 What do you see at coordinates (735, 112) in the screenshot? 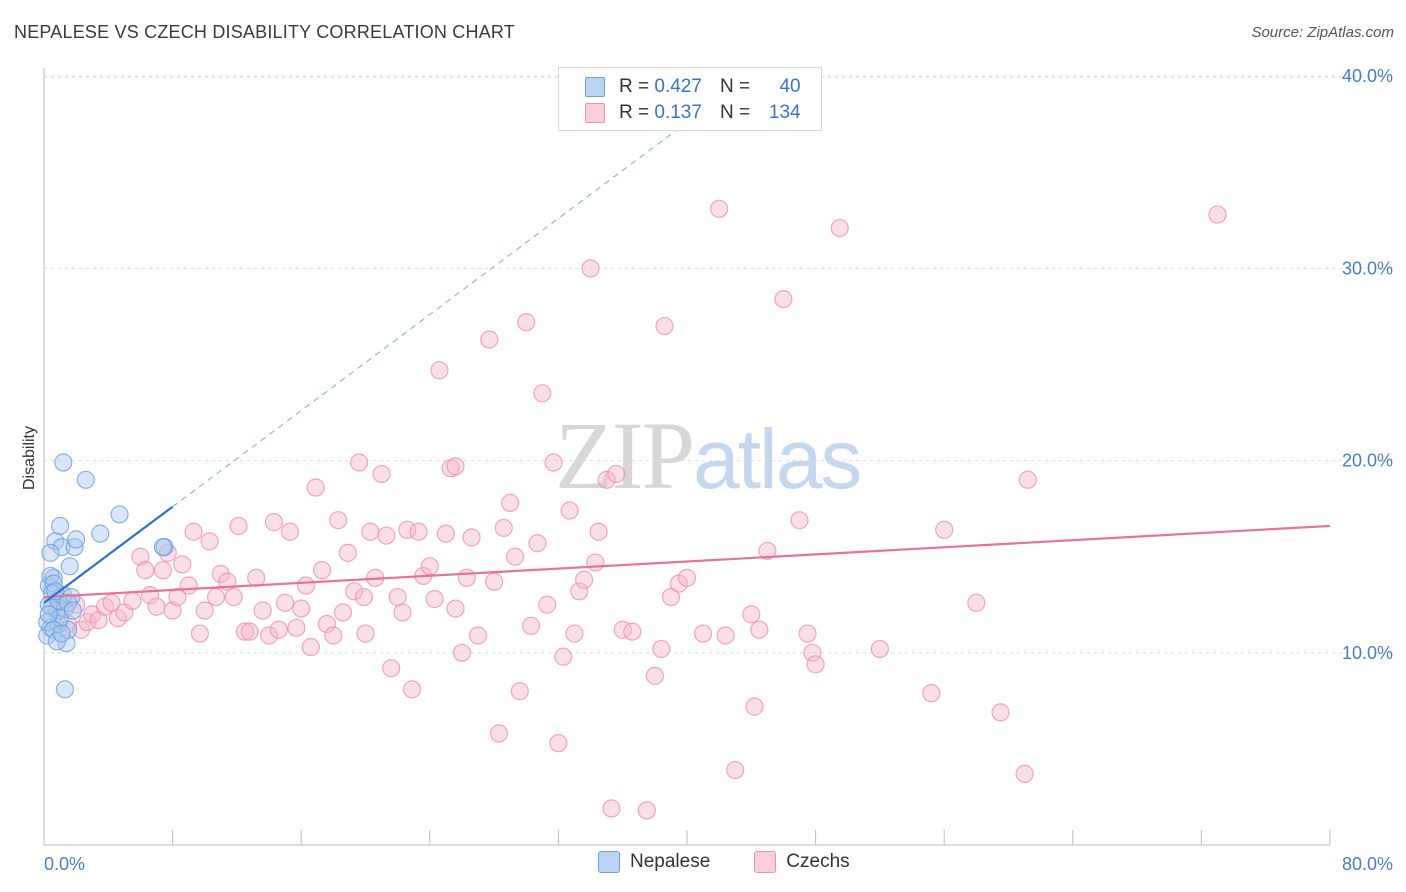
I see `legend-n-label: N =` at bounding box center [735, 112].